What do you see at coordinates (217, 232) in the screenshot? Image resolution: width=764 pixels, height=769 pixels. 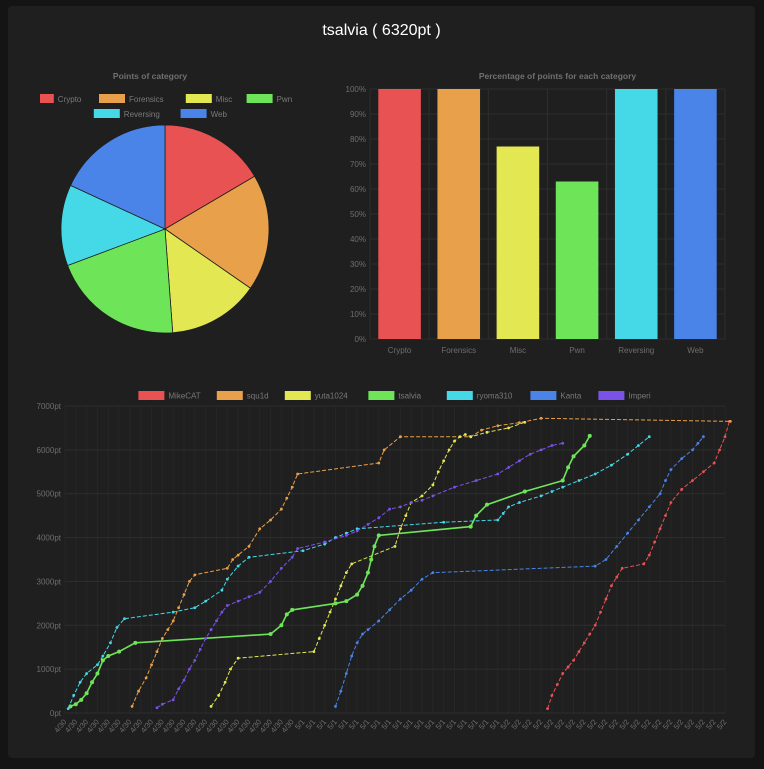 I see `pie-slice-forensics` at bounding box center [217, 232].